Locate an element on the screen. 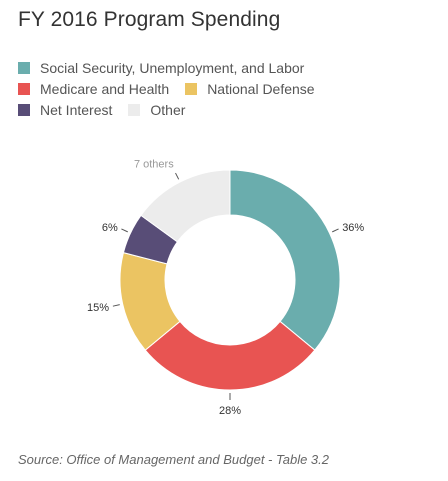  slice-medicare is located at coordinates (230, 355).